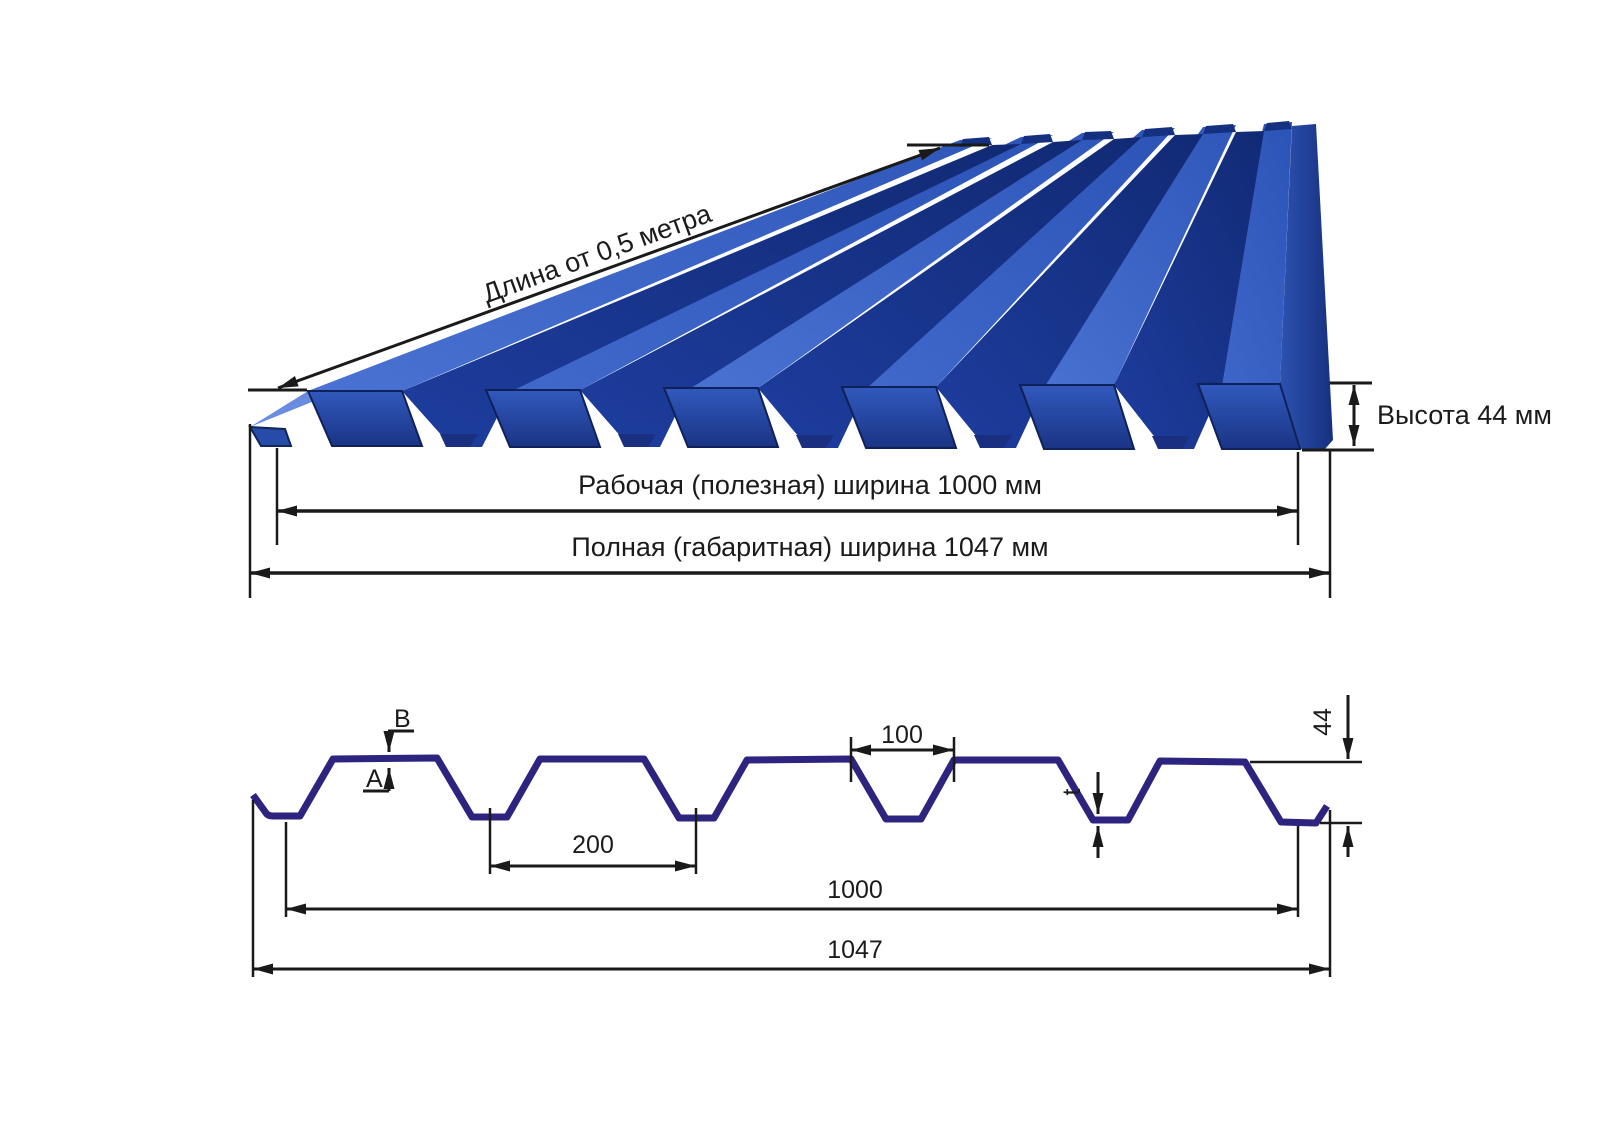  I want to click on height-dimension: Высота 44 мм, so click(1427, 418).